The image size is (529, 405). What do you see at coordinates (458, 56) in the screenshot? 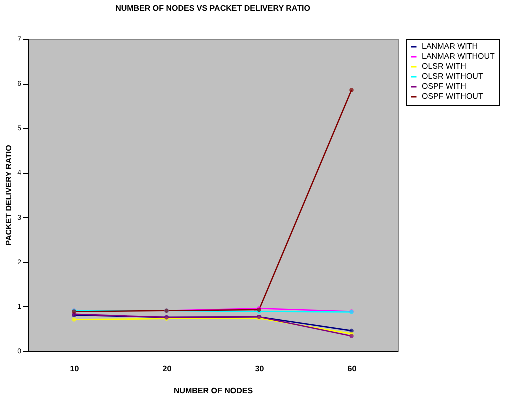
I see `legend-label: LANMAR WITHOUT` at bounding box center [458, 56].